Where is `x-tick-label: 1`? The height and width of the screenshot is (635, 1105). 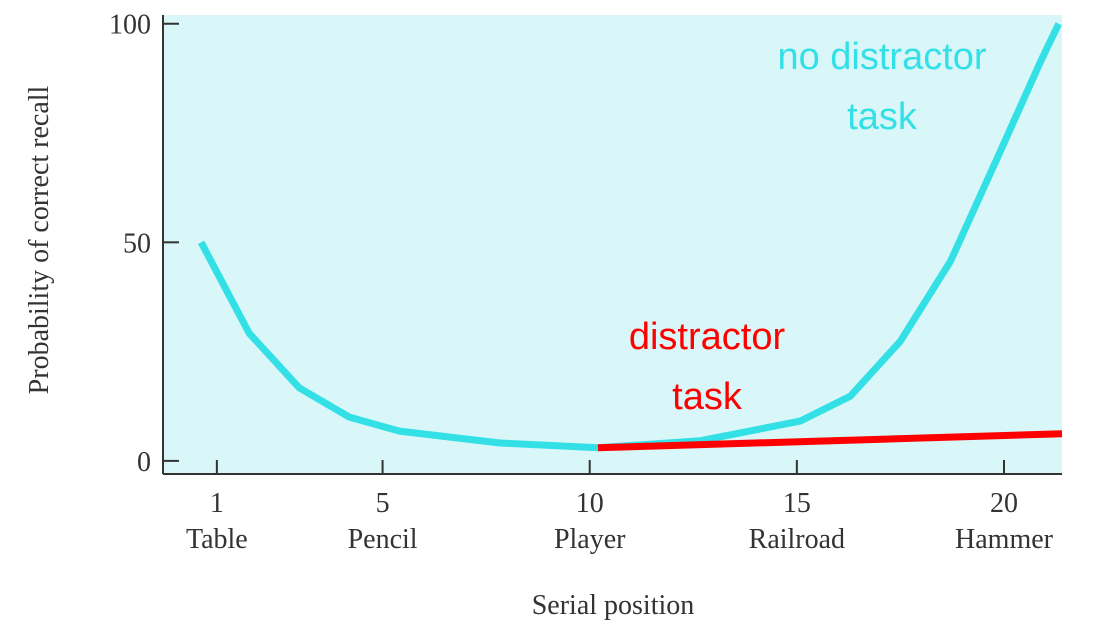
x-tick-label: 1 is located at coordinates (217, 503).